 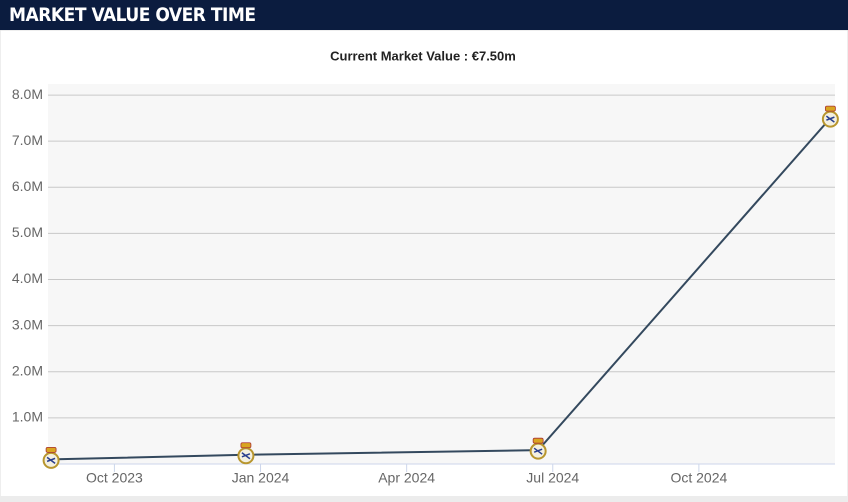 I want to click on y-tick-label: 7.0M, so click(x=27, y=140).